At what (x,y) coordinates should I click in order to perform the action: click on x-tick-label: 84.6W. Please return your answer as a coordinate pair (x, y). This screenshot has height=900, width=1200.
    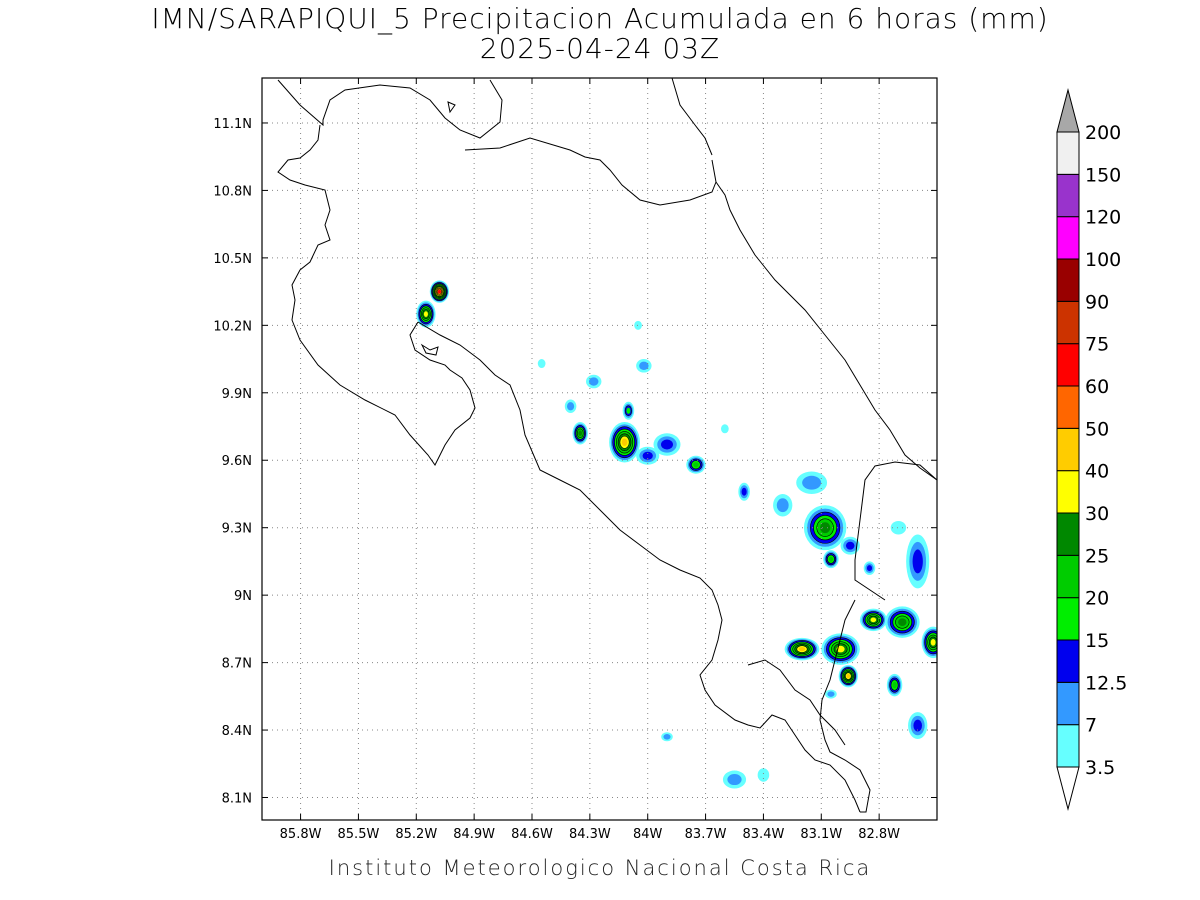
    Looking at the image, I should click on (532, 834).